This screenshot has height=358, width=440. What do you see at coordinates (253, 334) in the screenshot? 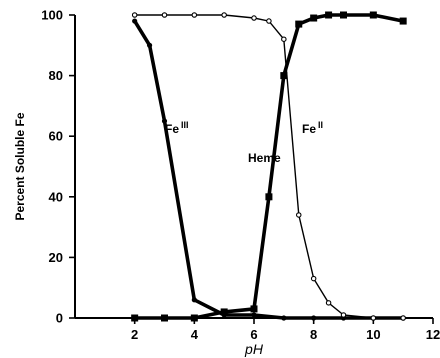
I see `x-tick-label: 6` at bounding box center [253, 334].